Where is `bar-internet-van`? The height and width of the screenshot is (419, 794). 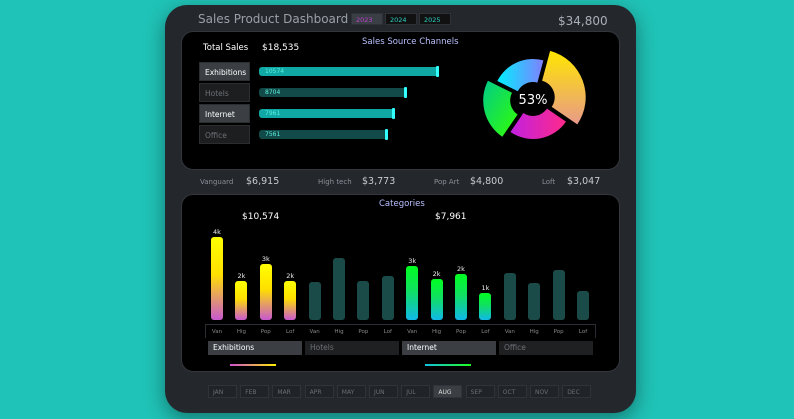 bar-internet-van is located at coordinates (412, 293).